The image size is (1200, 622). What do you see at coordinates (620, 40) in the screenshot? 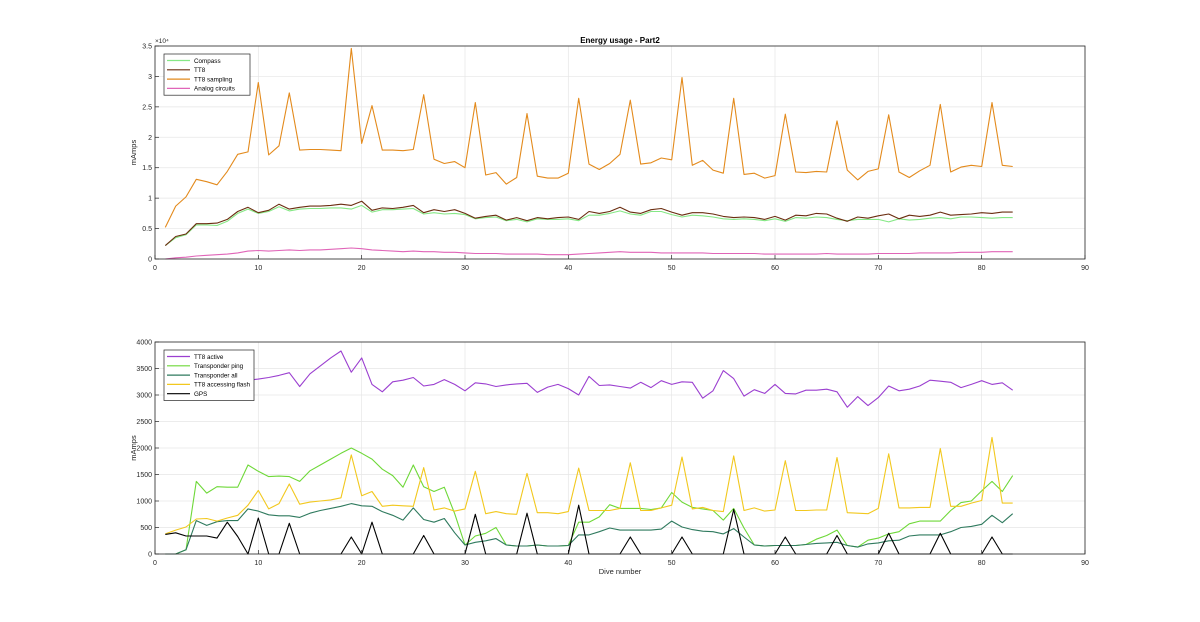
I see `top-chart-title: Energy usage - Part2` at bounding box center [620, 40].